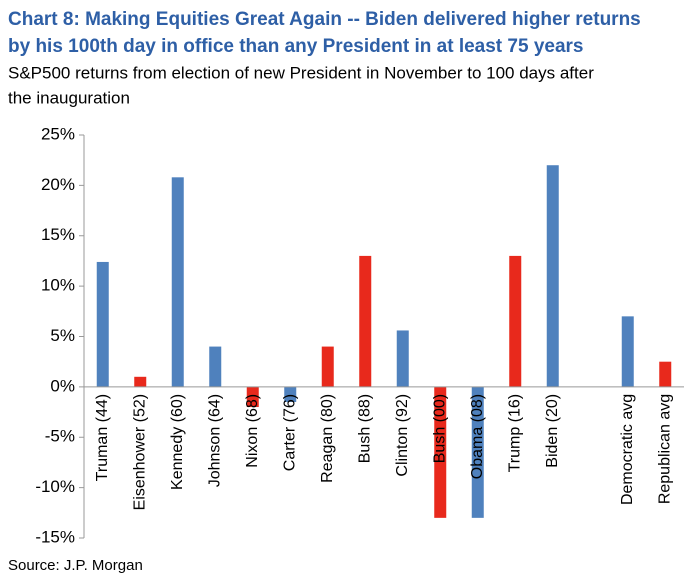 The image size is (700, 585). What do you see at coordinates (58, 133) in the screenshot?
I see `y-tick-label: 25%` at bounding box center [58, 133].